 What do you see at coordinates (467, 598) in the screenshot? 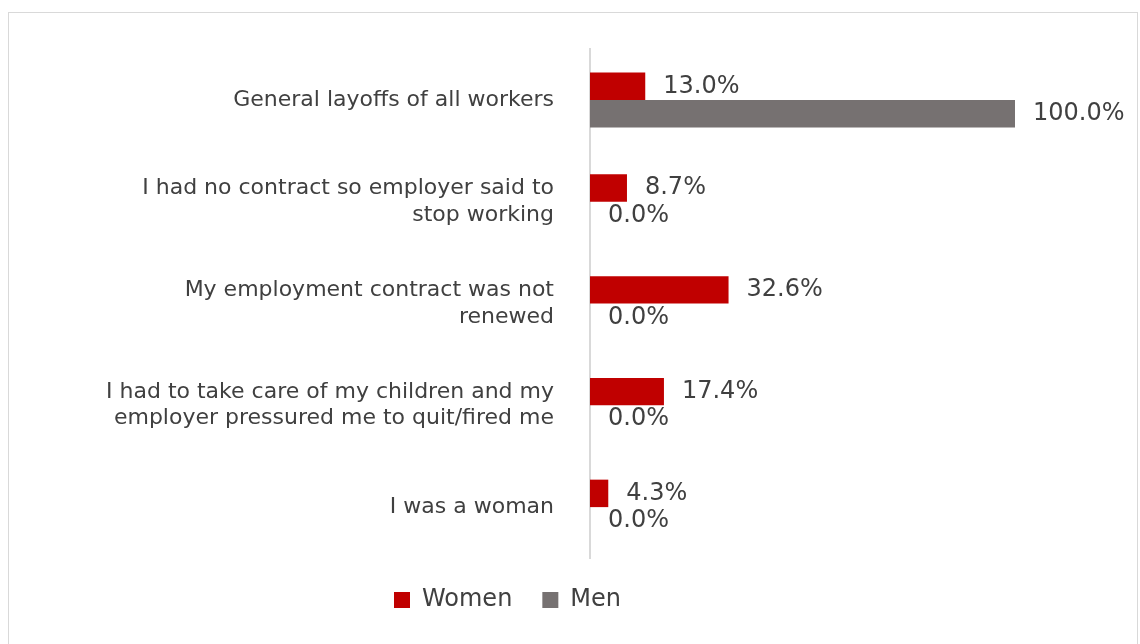
I see `legend-label: Women` at bounding box center [467, 598].